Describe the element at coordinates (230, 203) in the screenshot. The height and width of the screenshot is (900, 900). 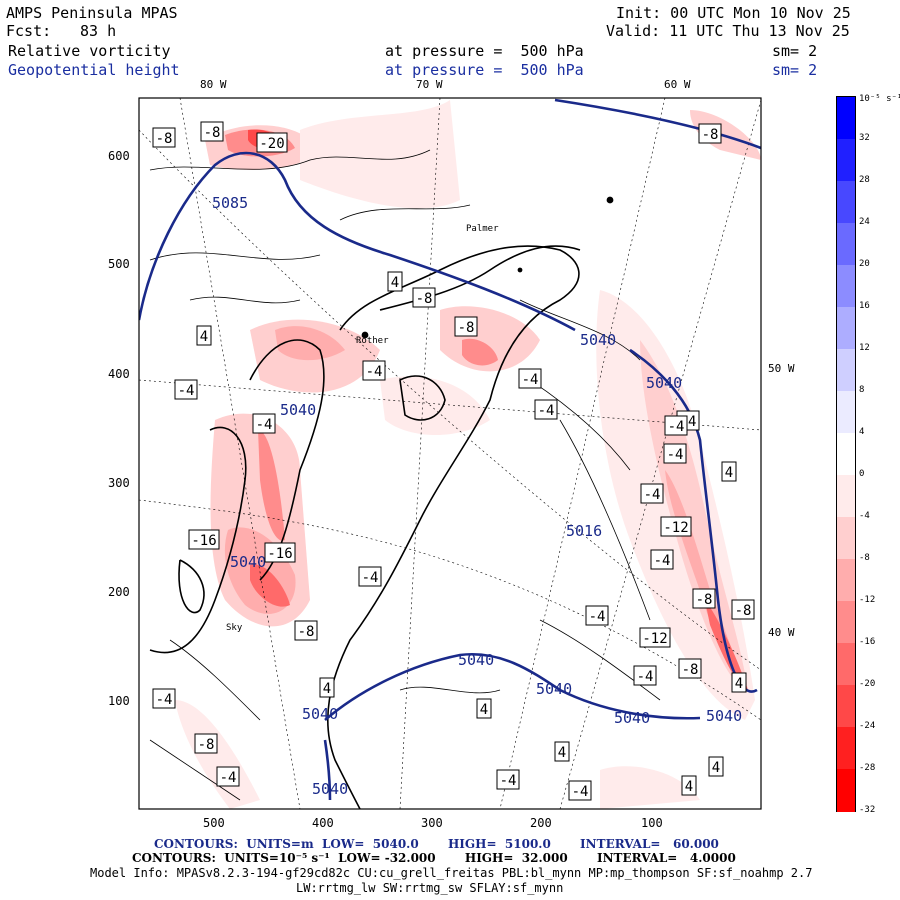
I see `height-label: 5085` at that location.